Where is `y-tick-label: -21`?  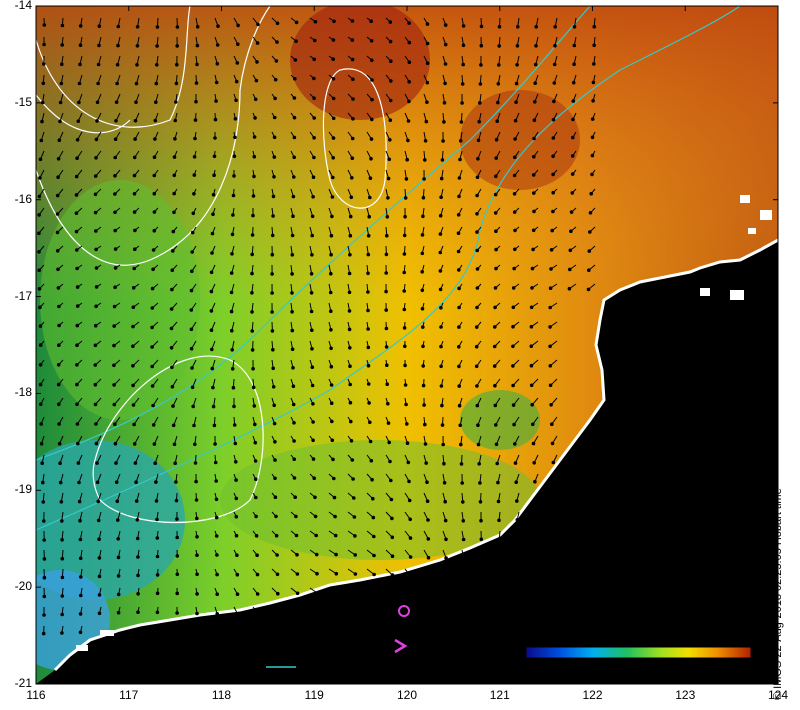
y-tick-label: -21 is located at coordinates (23, 683).